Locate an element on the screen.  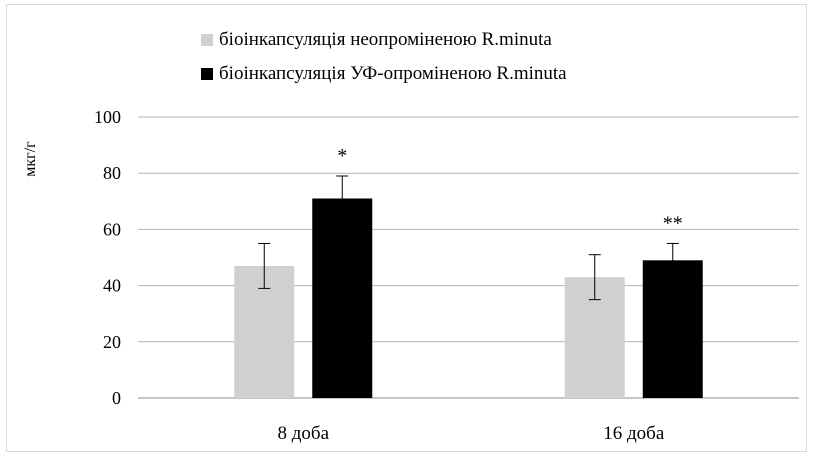
y-tick-label: 40 is located at coordinates (112, 286).